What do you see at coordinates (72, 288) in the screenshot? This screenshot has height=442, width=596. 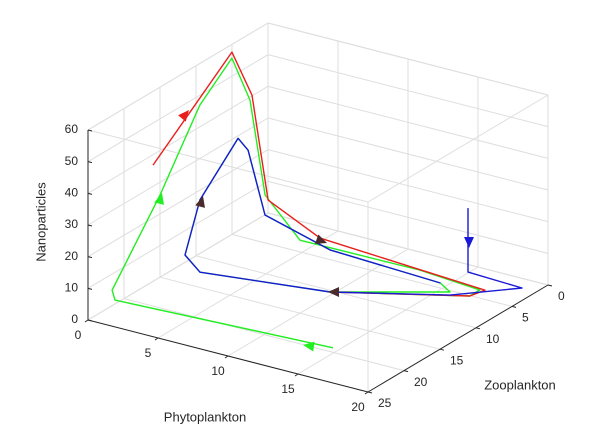 I see `z-tick-label: 10` at bounding box center [72, 288].